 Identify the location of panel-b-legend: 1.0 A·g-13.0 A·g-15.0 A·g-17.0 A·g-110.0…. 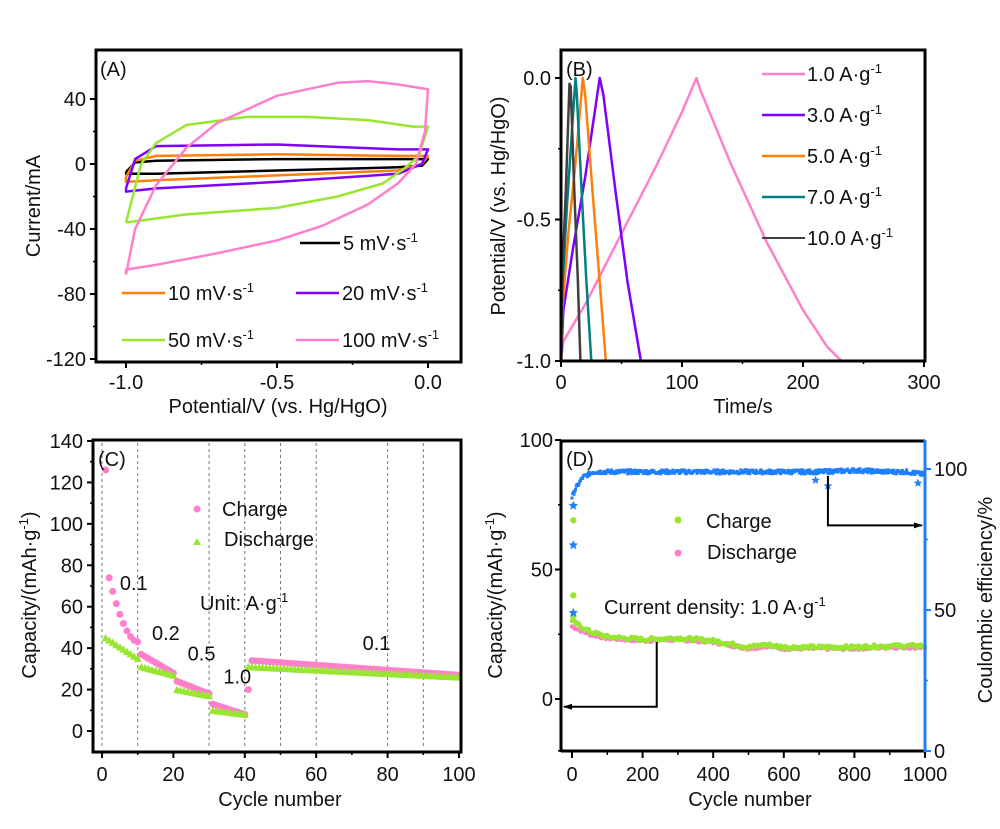
(827, 155).